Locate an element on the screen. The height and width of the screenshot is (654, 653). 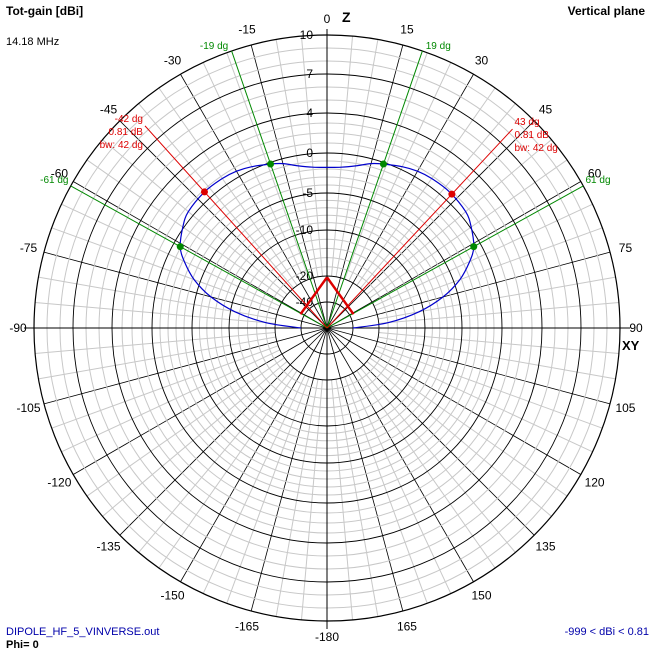
antenna-element is located at coordinates (314, 295).